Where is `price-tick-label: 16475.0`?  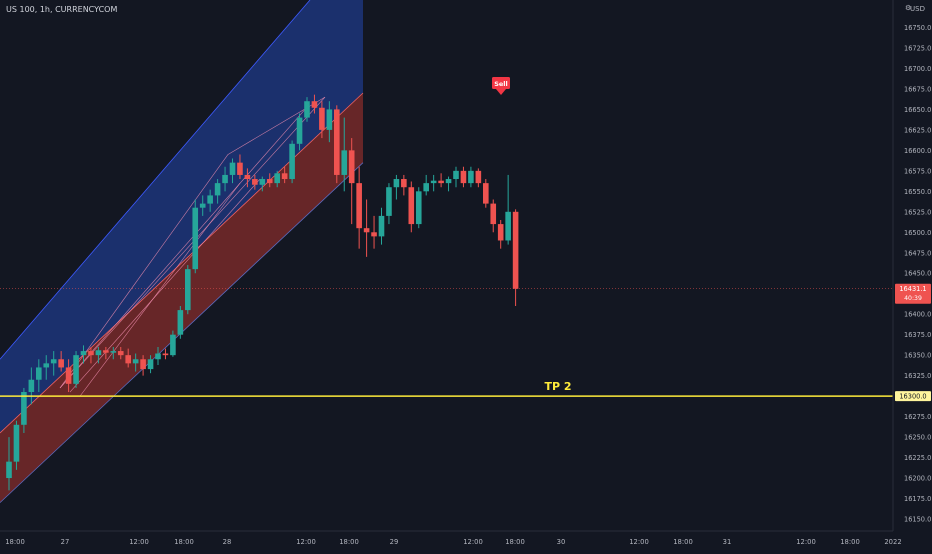 price-tick-label: 16475.0 is located at coordinates (917, 253).